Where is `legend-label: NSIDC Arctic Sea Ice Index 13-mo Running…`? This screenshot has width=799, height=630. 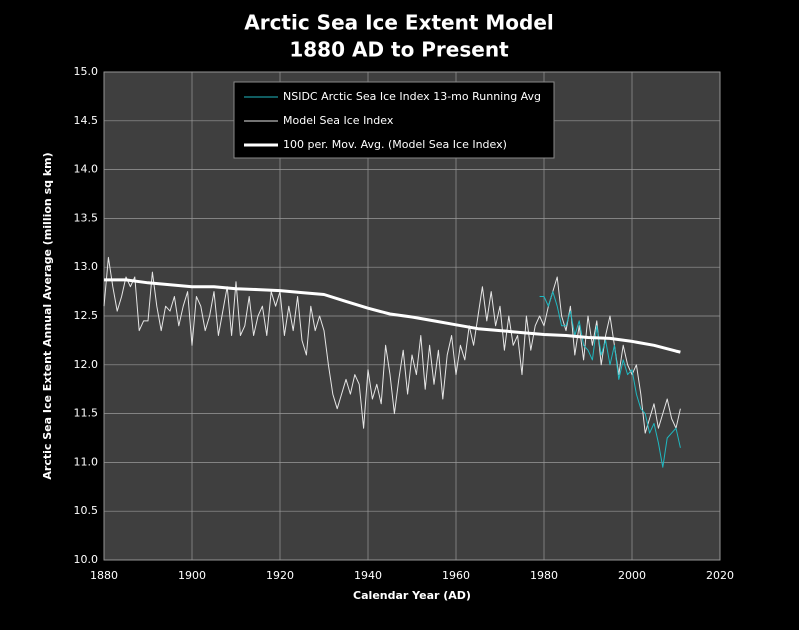
legend-label: NSIDC Arctic Sea Ice Index 13-mo Running… is located at coordinates (412, 96).